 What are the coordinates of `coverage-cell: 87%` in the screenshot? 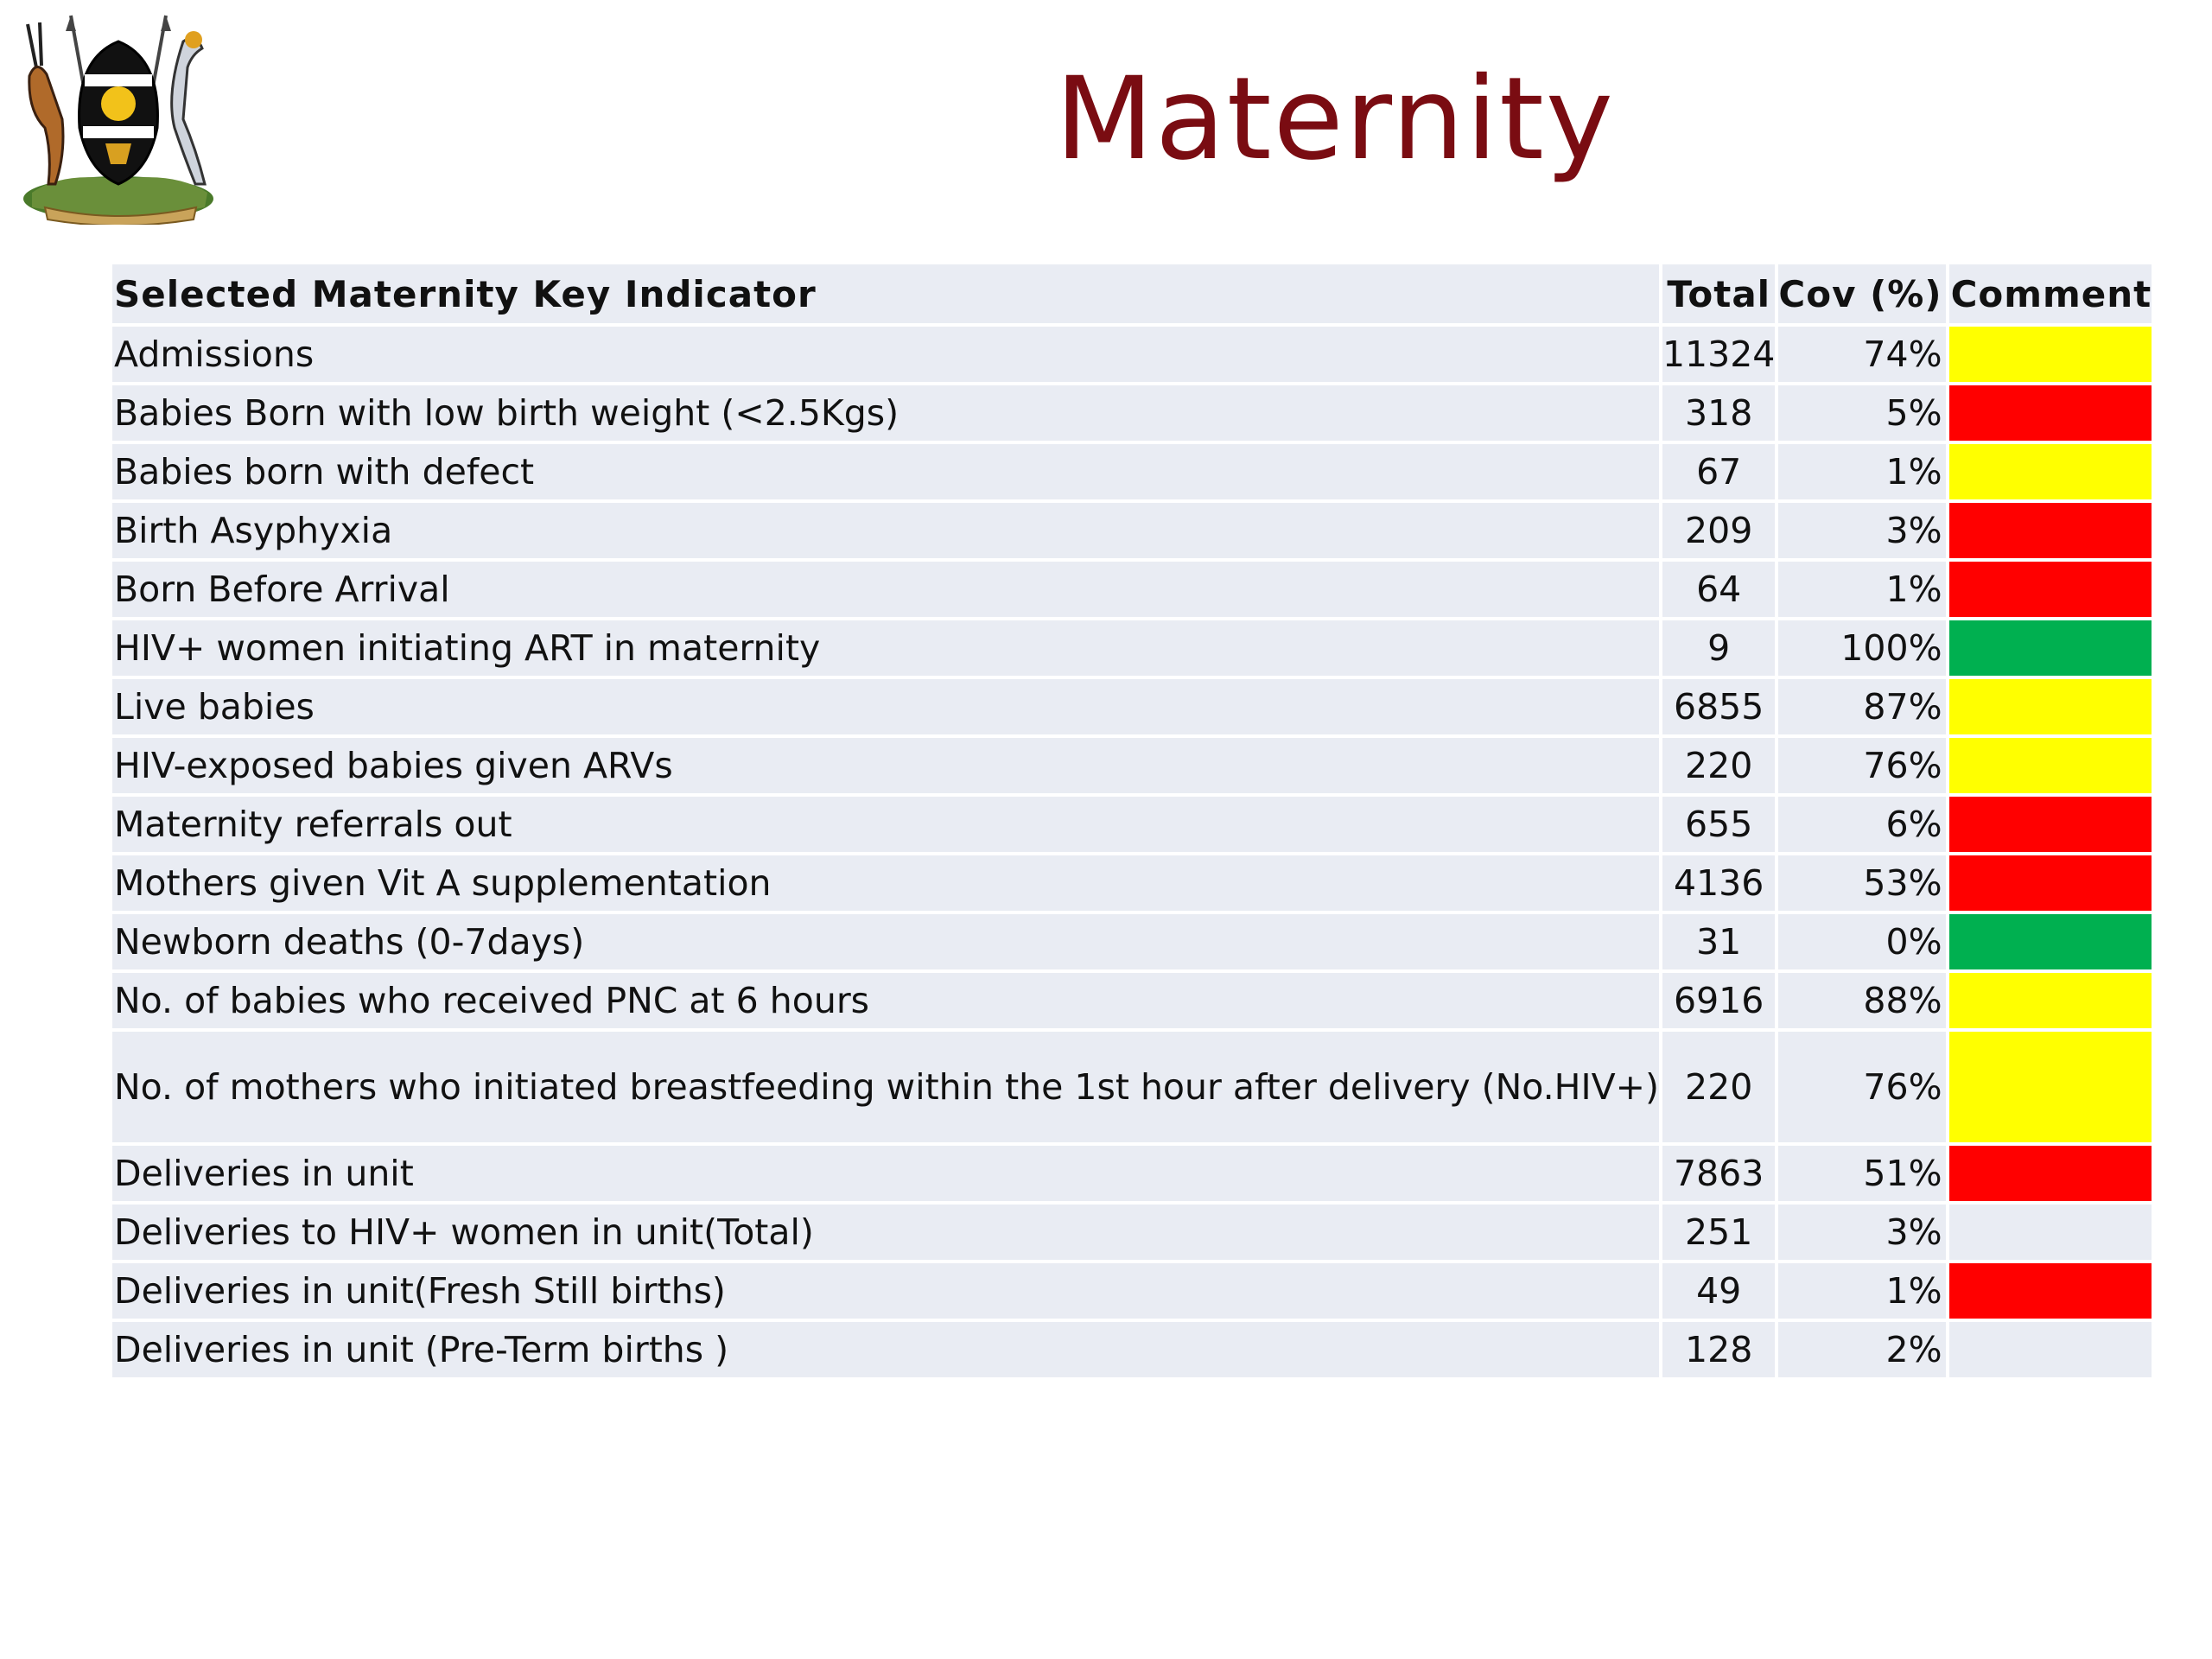 It's located at (1862, 706).